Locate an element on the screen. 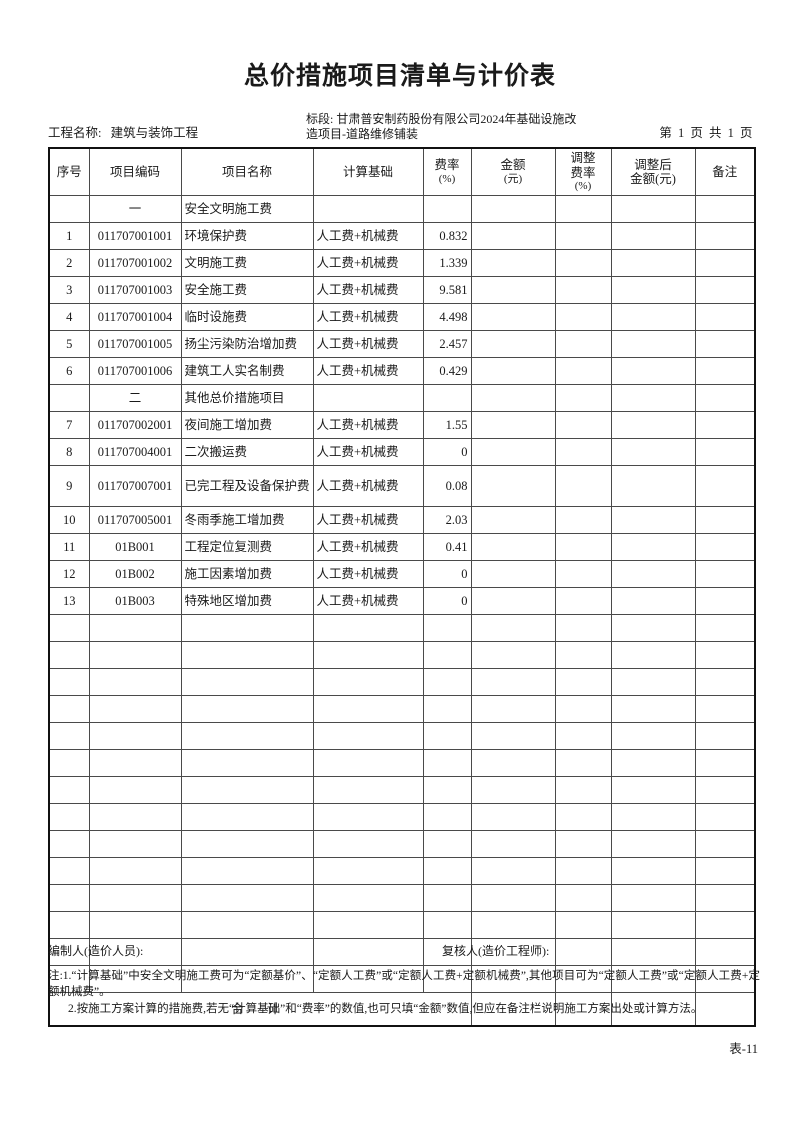  table-row: 8 011707004001 二次搬运费 人工费+机械费 0 is located at coordinates (402, 452).